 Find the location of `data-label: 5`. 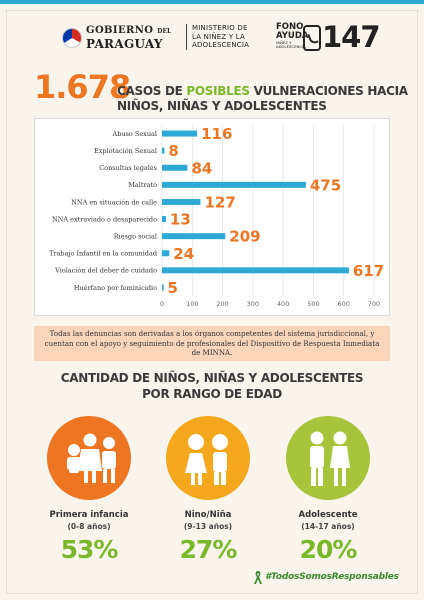

data-label: 5 is located at coordinates (173, 288).